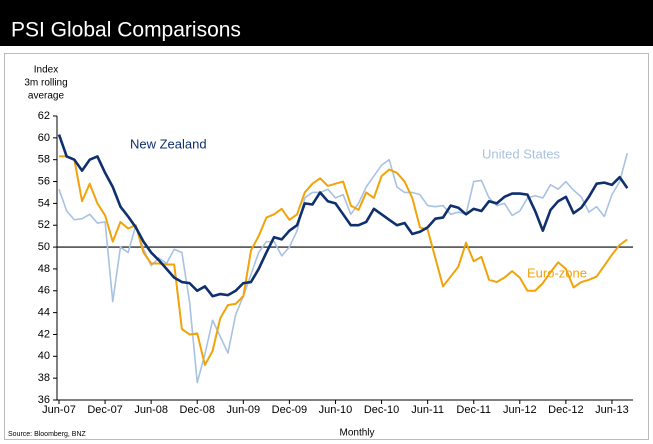  Describe the element at coordinates (59, 410) in the screenshot. I see `x-tick-label: Jun-07` at that location.